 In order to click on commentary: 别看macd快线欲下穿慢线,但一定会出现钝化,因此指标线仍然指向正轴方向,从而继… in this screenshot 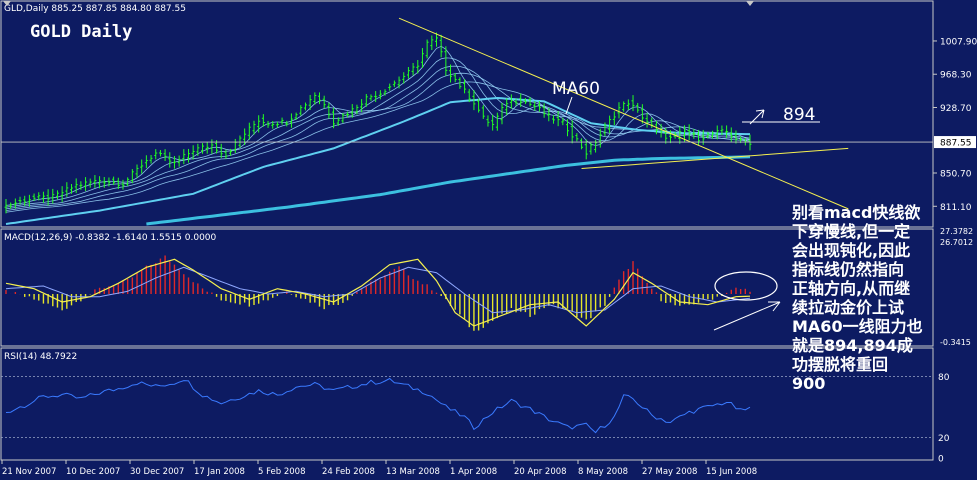, I will do `click(857, 298)`.